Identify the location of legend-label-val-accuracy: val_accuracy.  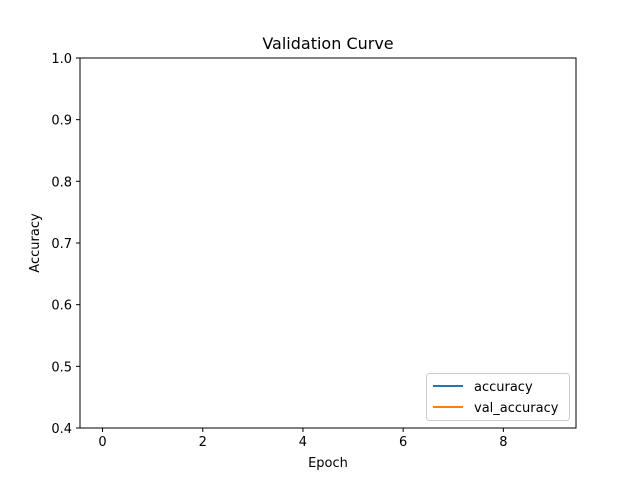
(516, 408).